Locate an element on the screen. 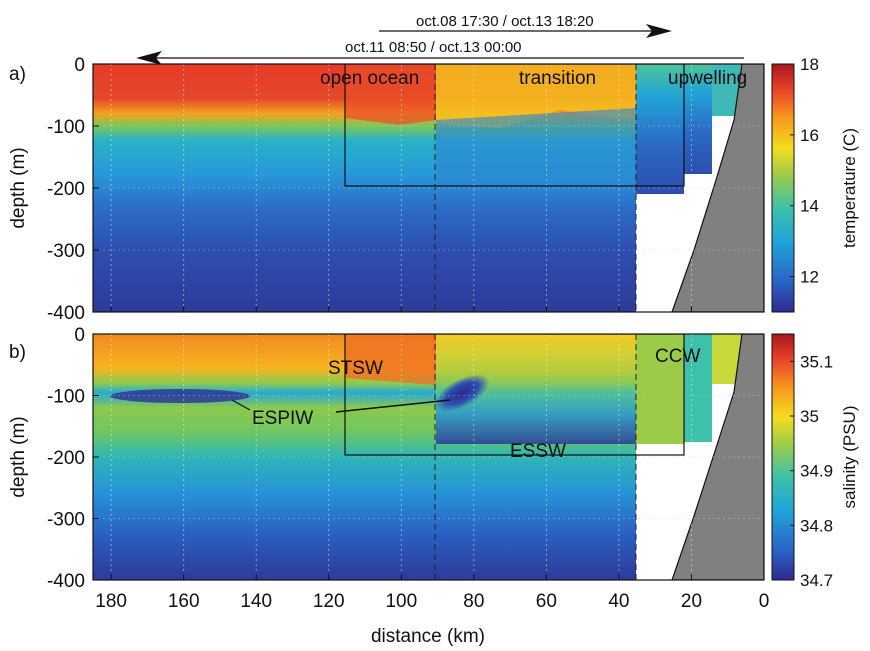 The image size is (870, 651). colorbar-salinity-ticks: 34.7 34.8 34.9 35 35.1 is located at coordinates (811, 471).